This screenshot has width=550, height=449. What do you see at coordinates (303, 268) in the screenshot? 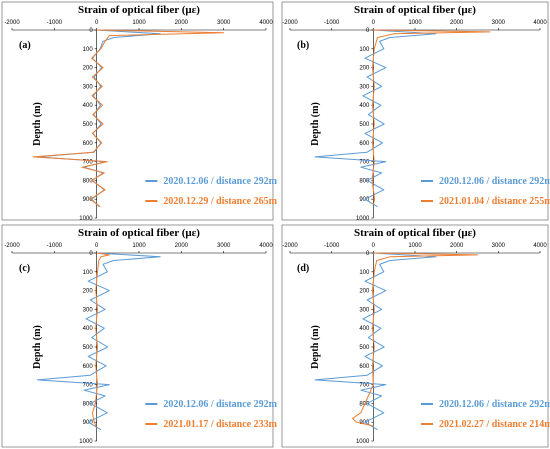
I see `panel-label: (d)` at bounding box center [303, 268].